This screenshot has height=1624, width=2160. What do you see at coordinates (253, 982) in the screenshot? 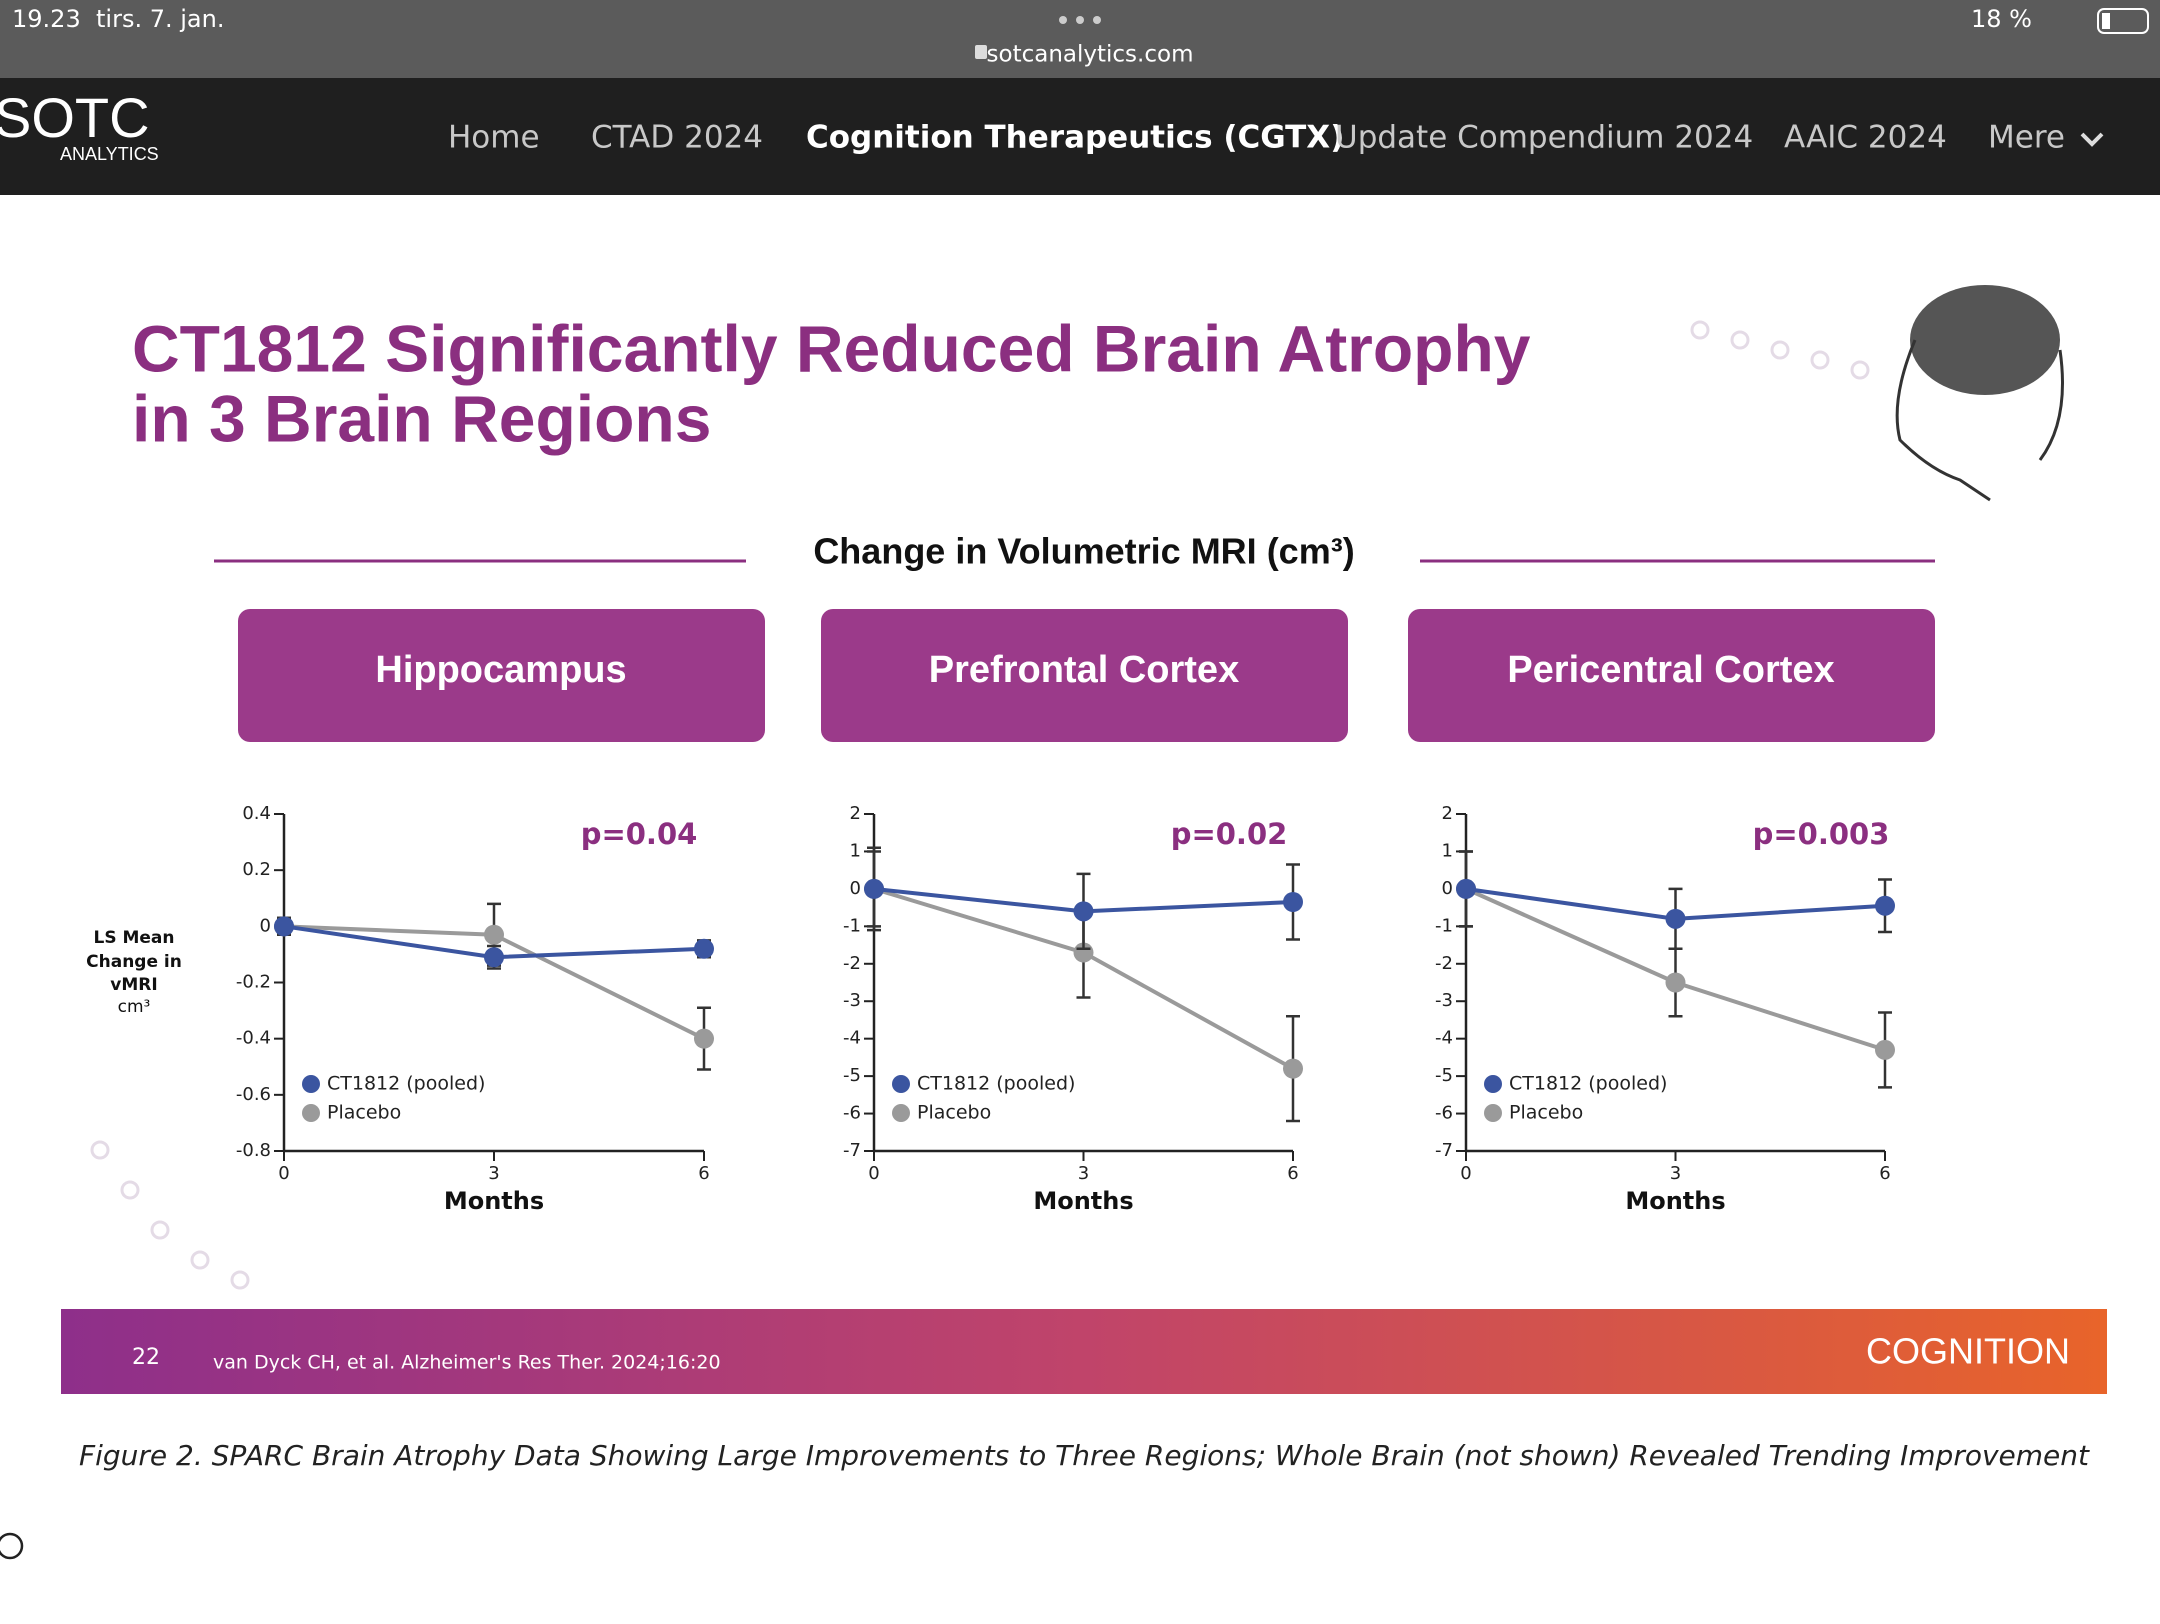
I see `y-tick-label: -0.2` at bounding box center [253, 982].